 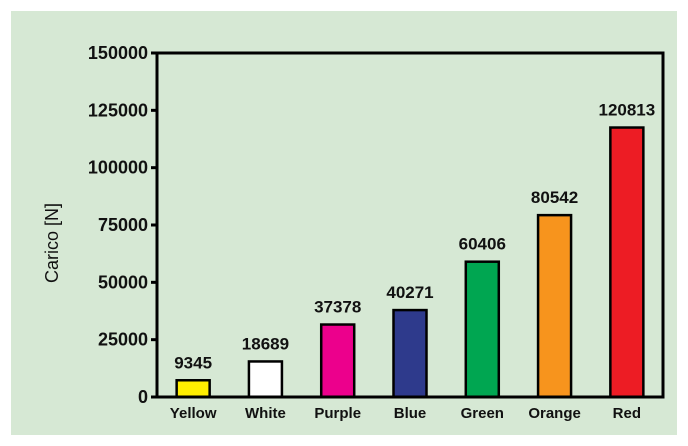 I want to click on y-tick-label: 25000, so click(x=123, y=340).